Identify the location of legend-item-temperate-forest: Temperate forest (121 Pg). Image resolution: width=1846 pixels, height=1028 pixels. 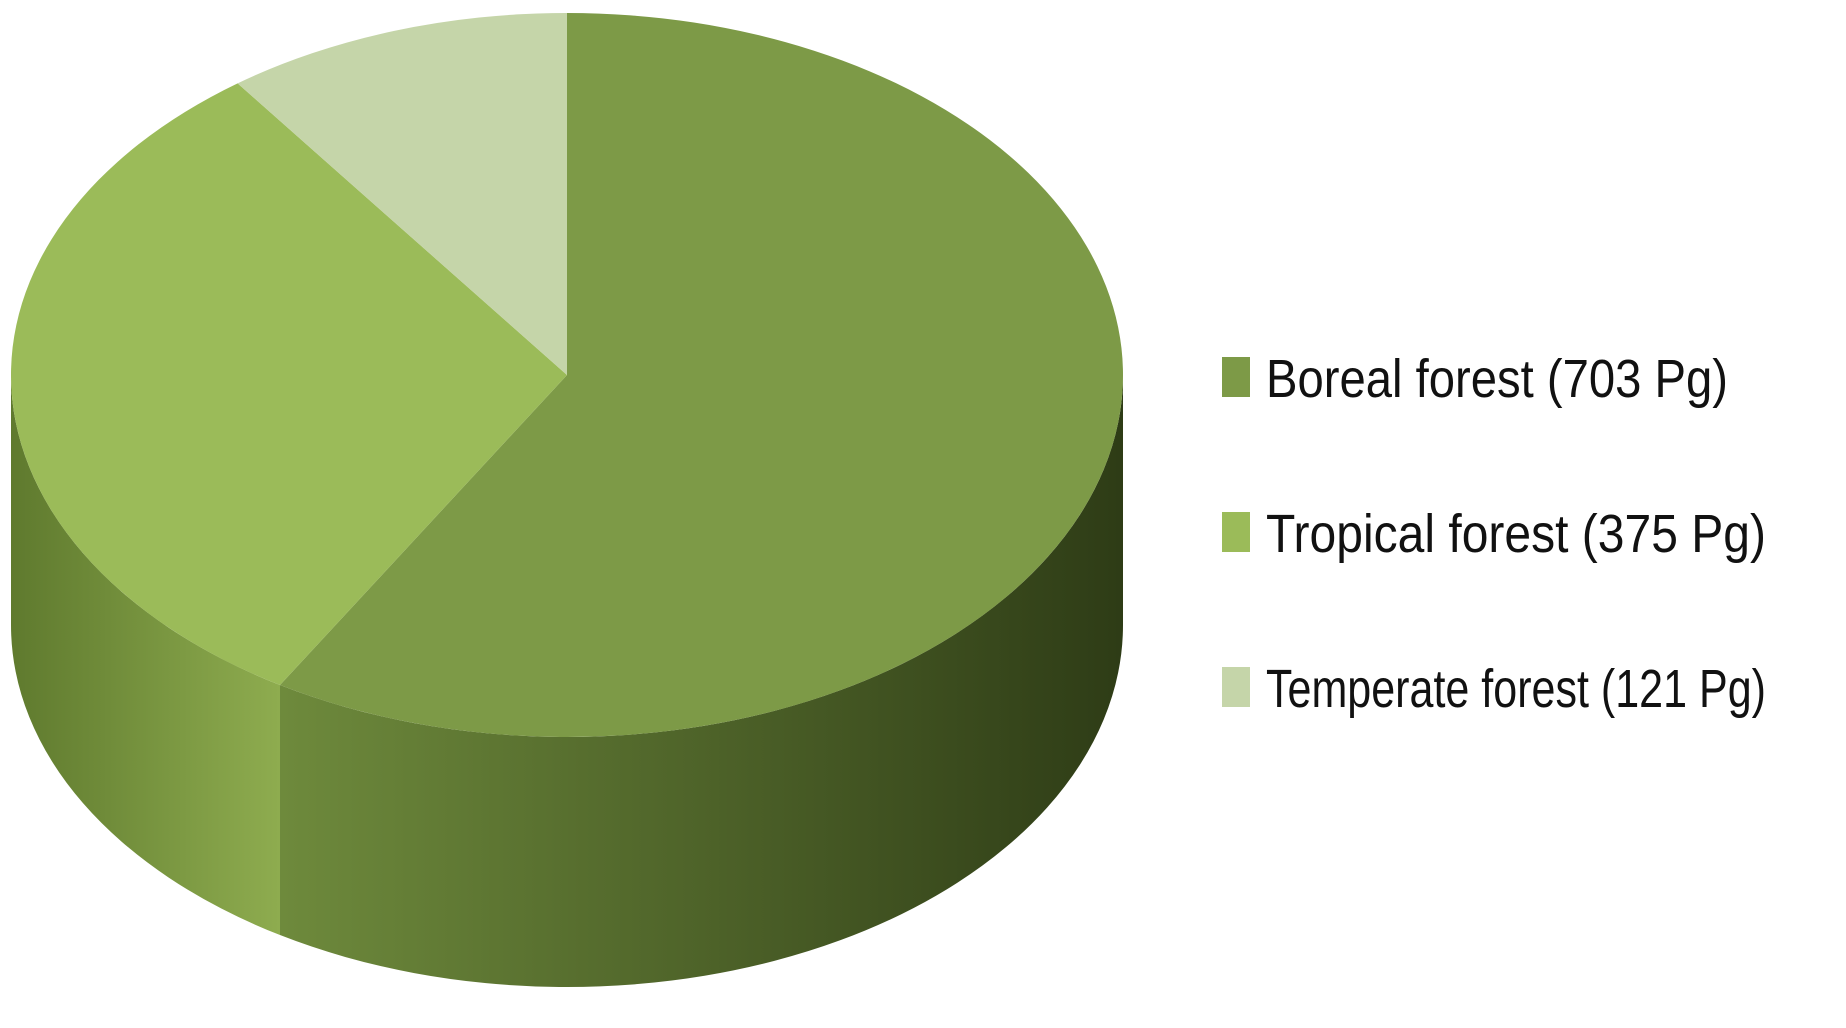
(1494, 689).